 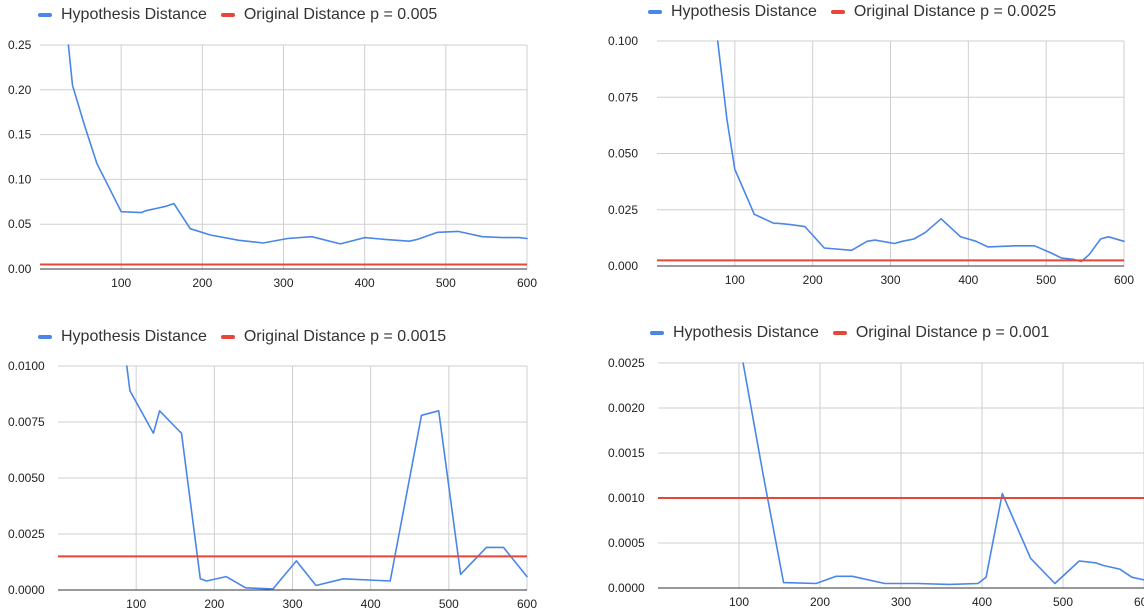 I want to click on y-tick-label: 0.0020, so click(x=626, y=408).